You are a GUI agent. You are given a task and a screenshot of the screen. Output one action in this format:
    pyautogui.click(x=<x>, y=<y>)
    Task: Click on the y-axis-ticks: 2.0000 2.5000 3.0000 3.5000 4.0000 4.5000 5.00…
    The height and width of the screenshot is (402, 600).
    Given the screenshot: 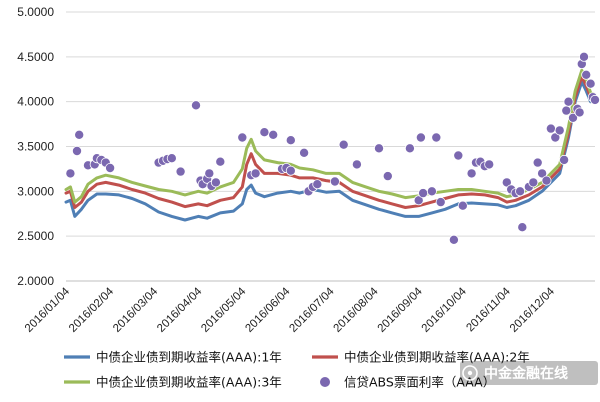 What is the action you would take?
    pyautogui.click(x=35, y=146)
    